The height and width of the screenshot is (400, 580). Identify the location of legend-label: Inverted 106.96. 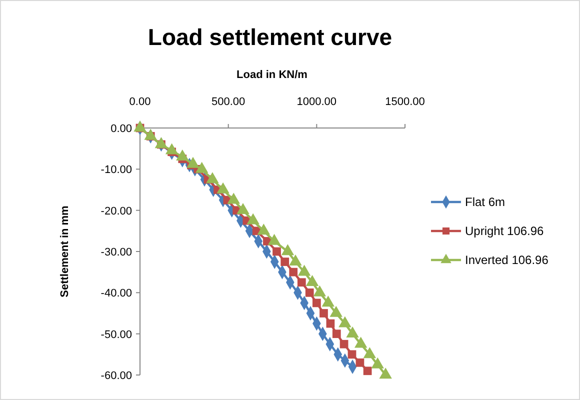
(507, 260).